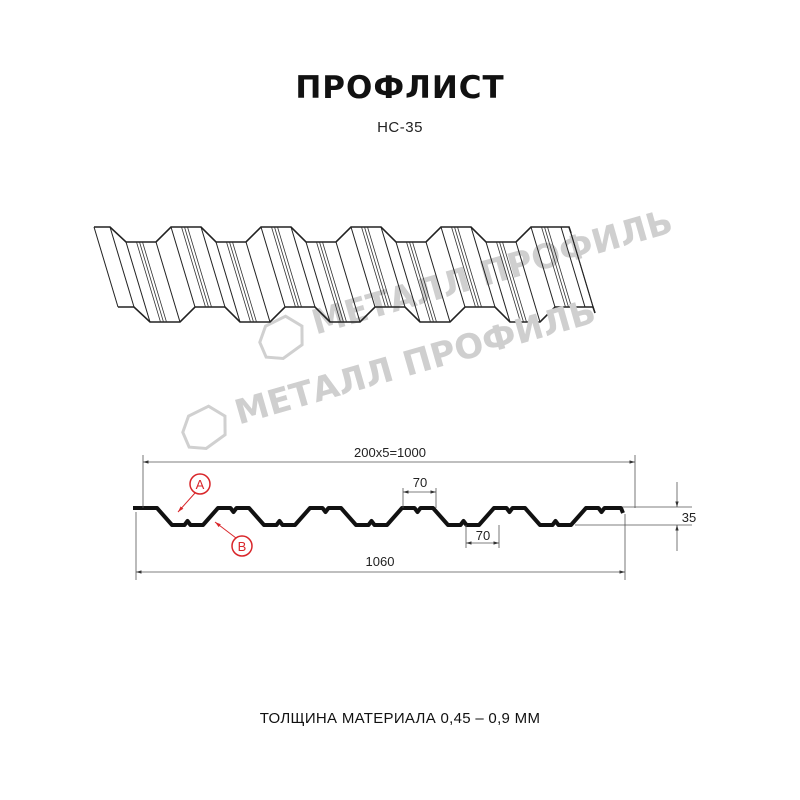 This screenshot has height=800, width=800. I want to click on marker-b: B, so click(233, 539).